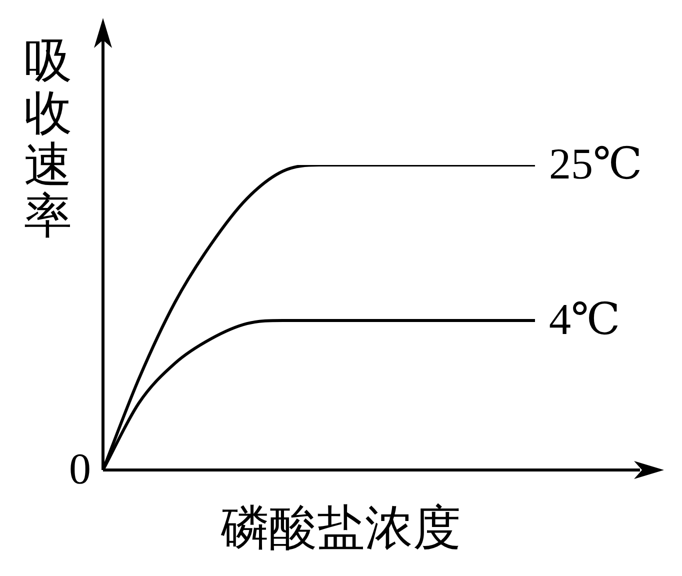 The height and width of the screenshot is (576, 682). Describe the element at coordinates (341, 529) in the screenshot. I see `x-axis-title: 磷酸盐浓度` at that location.